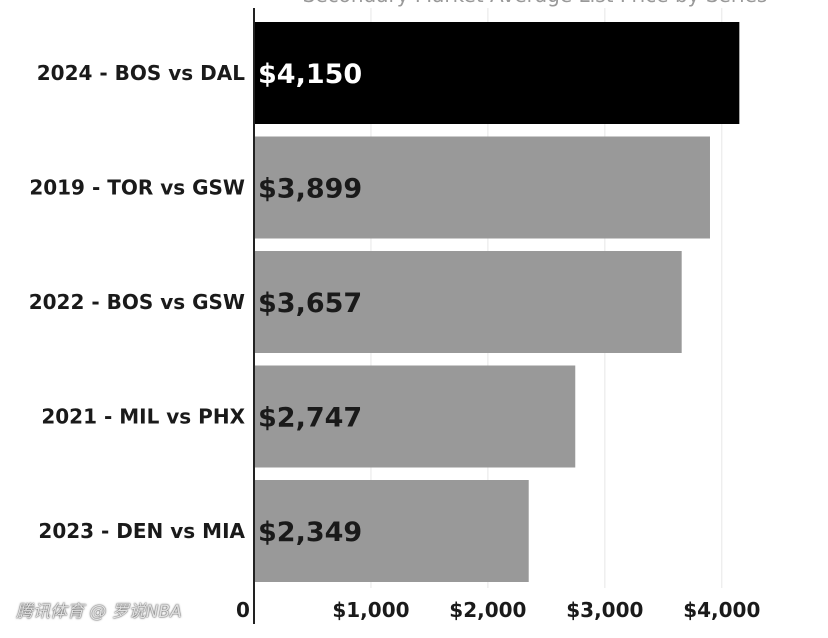 The width and height of the screenshot is (828, 638). Describe the element at coordinates (721, 610) in the screenshot. I see `x-tick-label: $4,000` at that location.